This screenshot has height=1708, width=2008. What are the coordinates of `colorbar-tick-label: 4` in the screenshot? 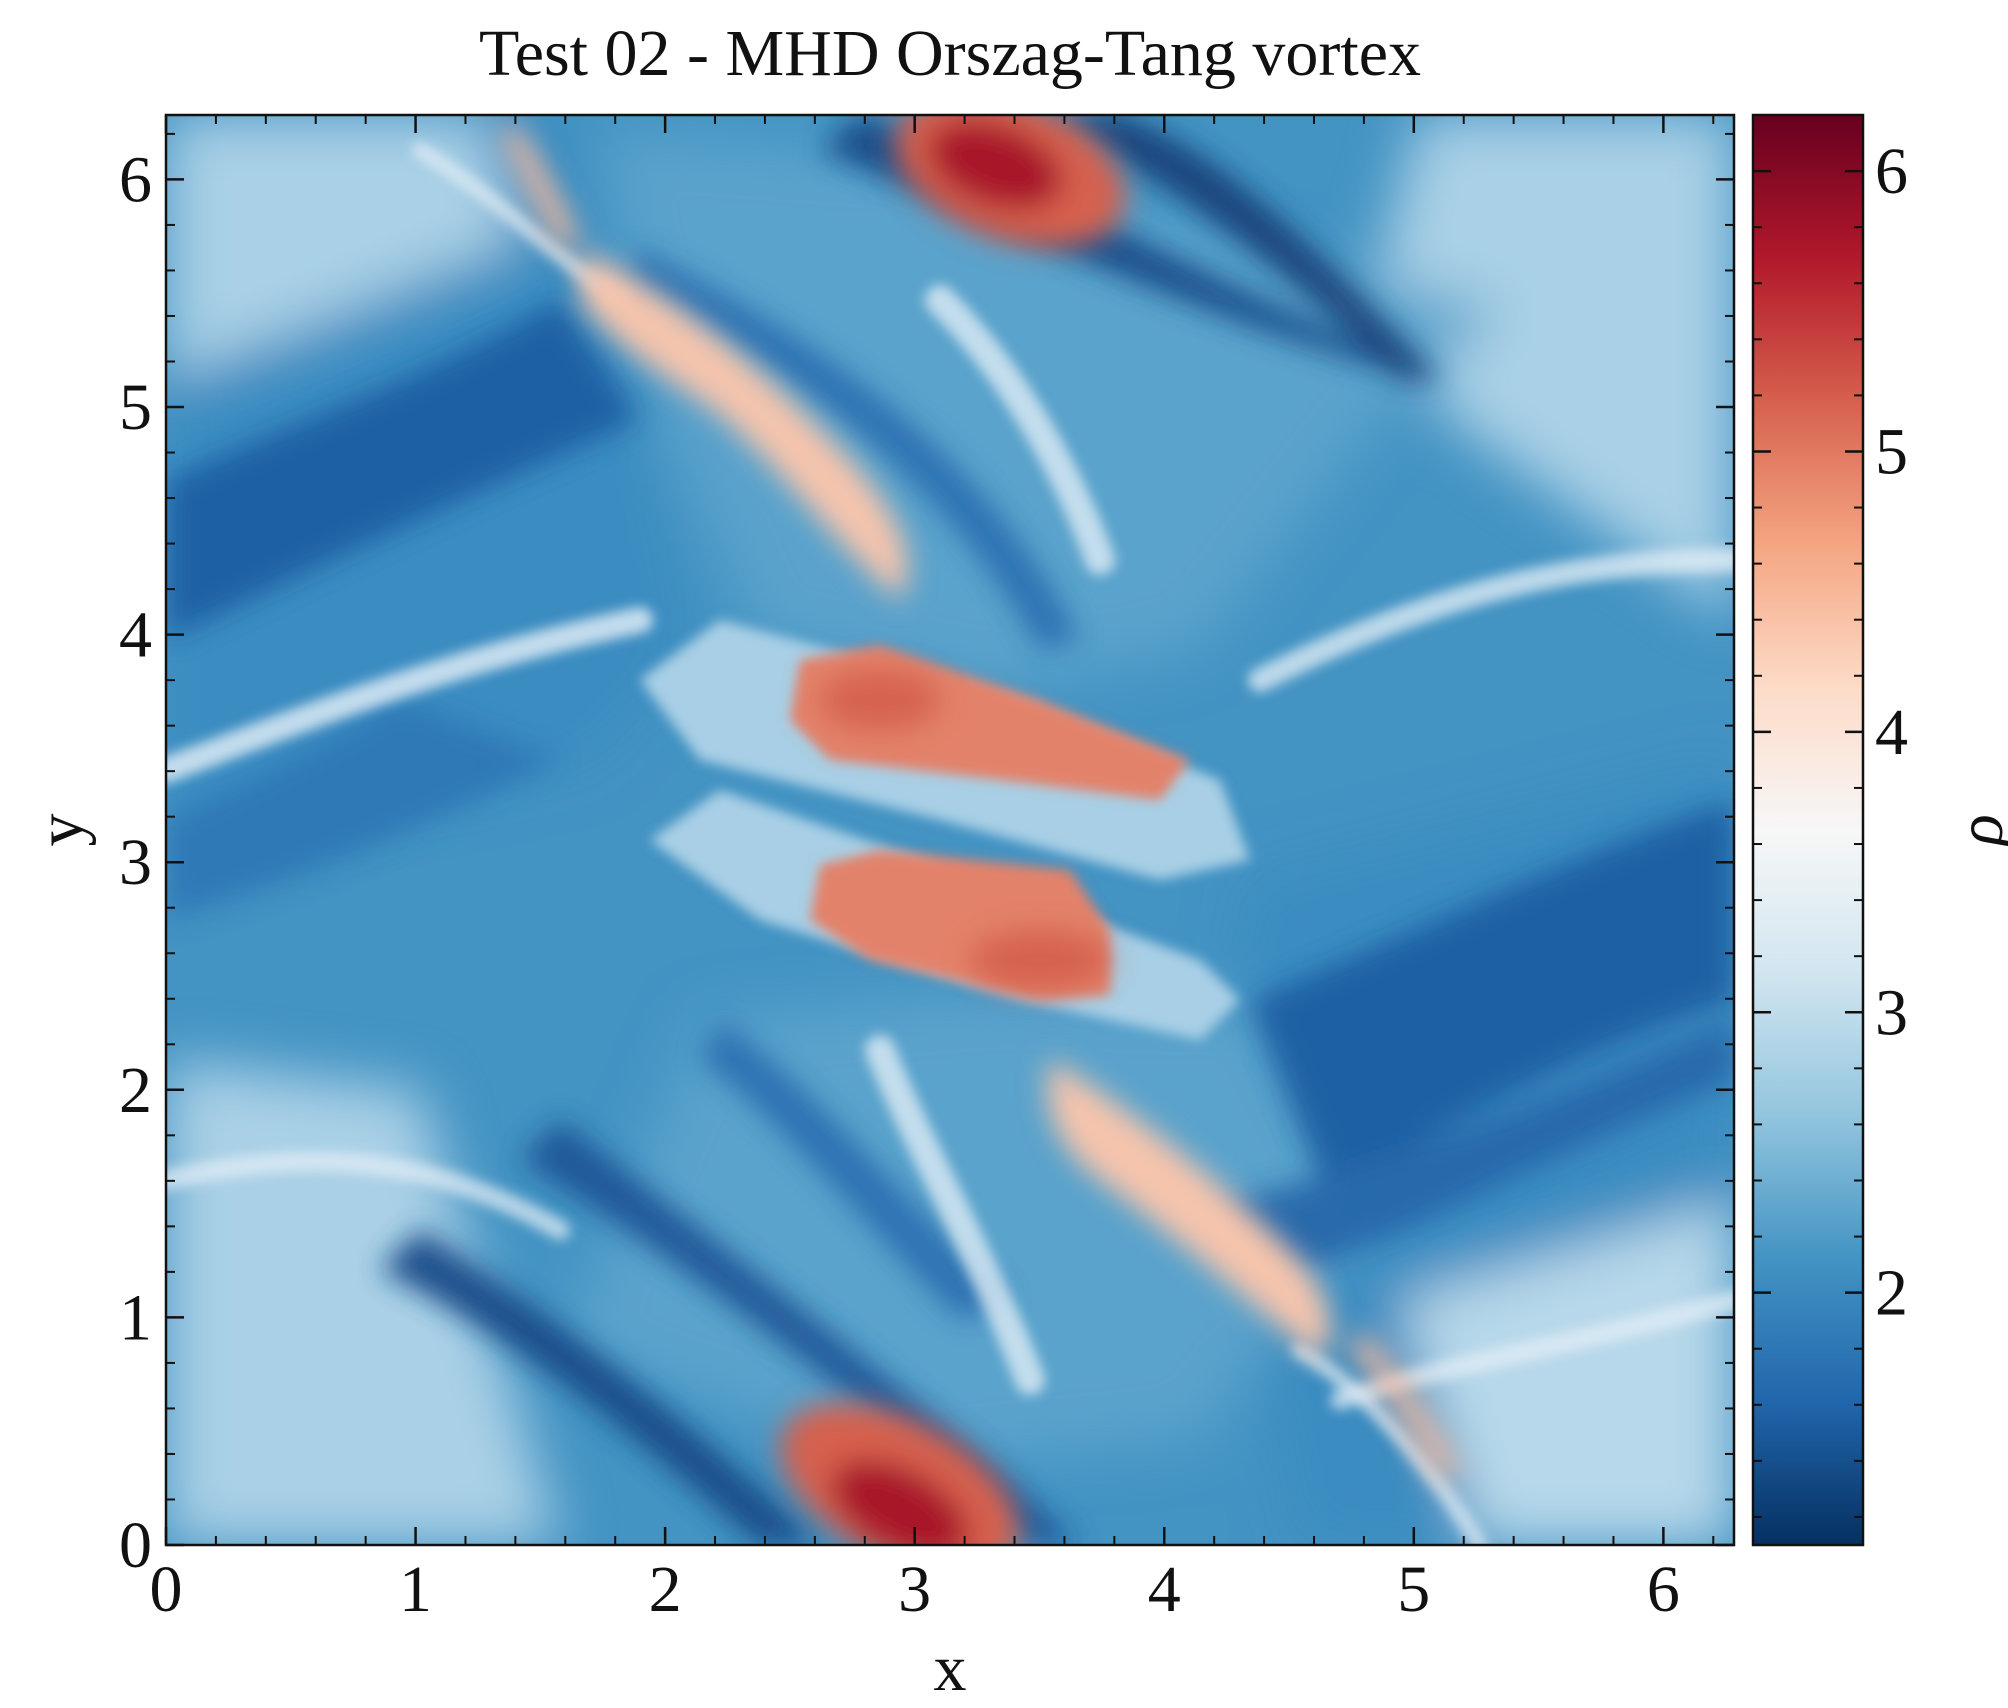 It's located at (1891, 732).